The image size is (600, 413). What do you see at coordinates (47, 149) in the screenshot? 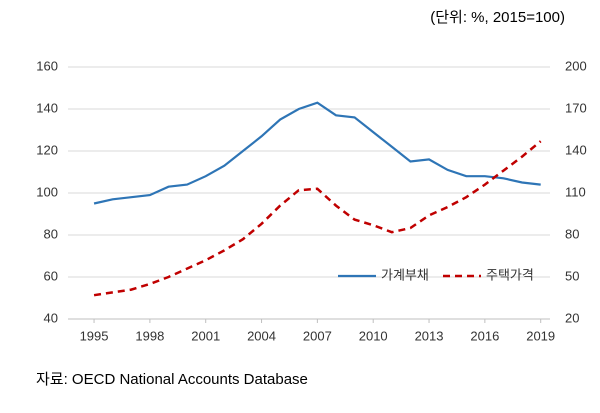
I see `y-tick-label: 120` at bounding box center [47, 149].